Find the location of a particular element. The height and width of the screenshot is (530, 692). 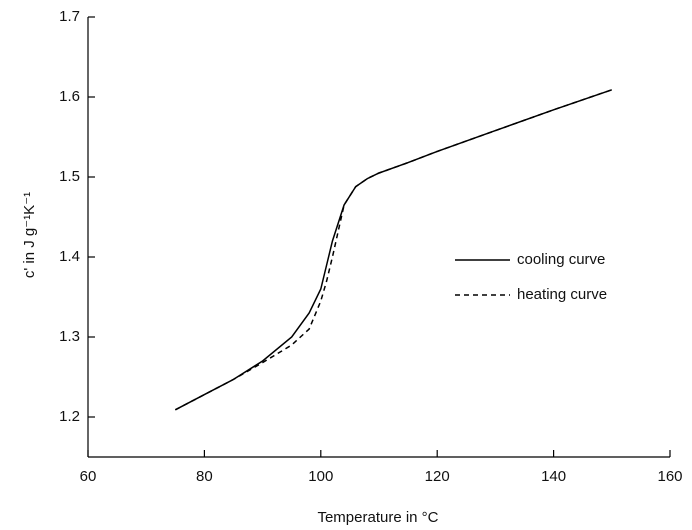

x-tick-label: 140 is located at coordinates (553, 476).